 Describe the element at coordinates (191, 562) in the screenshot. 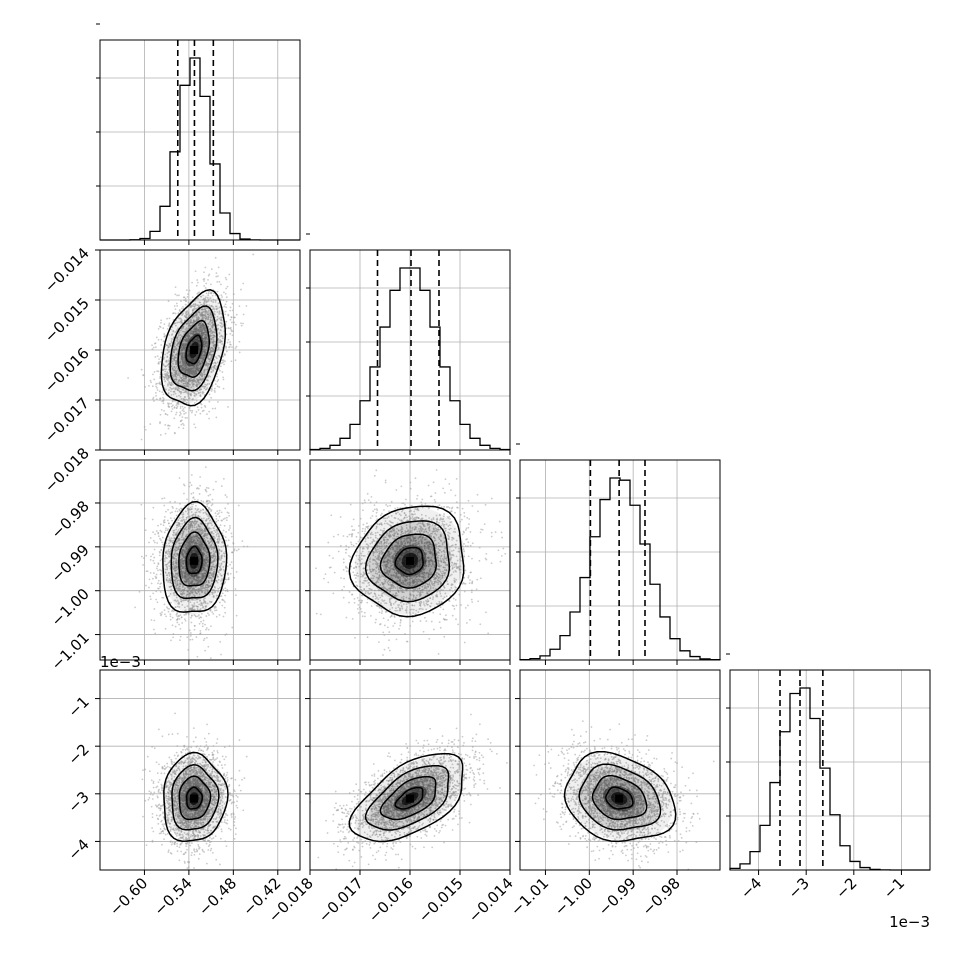

I see `density-layer` at that location.